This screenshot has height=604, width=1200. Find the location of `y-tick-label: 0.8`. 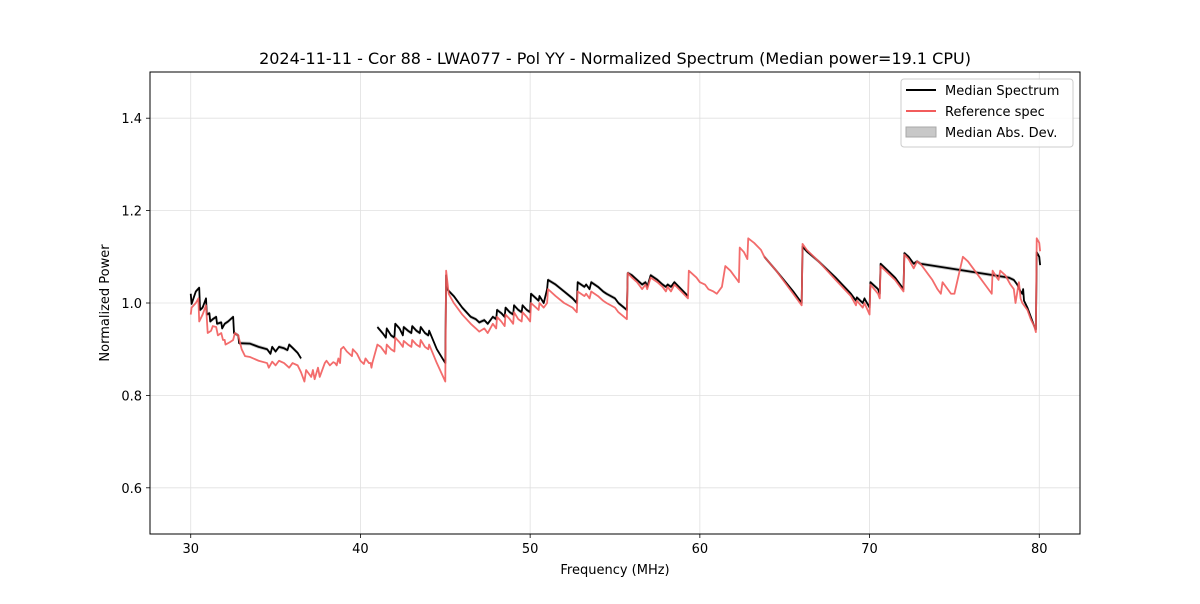

y-tick-label: 0.8 is located at coordinates (131, 396).